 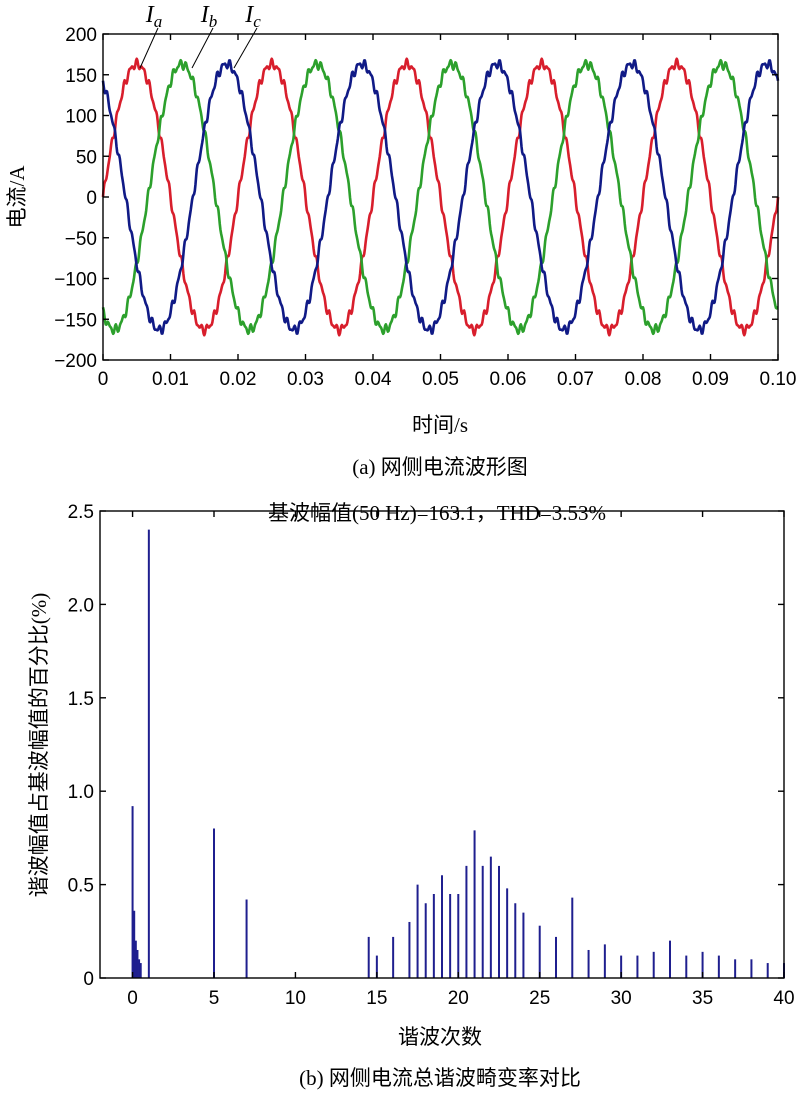 What do you see at coordinates (702, 998) in the screenshot?
I see `x-tick-label: 35` at bounding box center [702, 998].